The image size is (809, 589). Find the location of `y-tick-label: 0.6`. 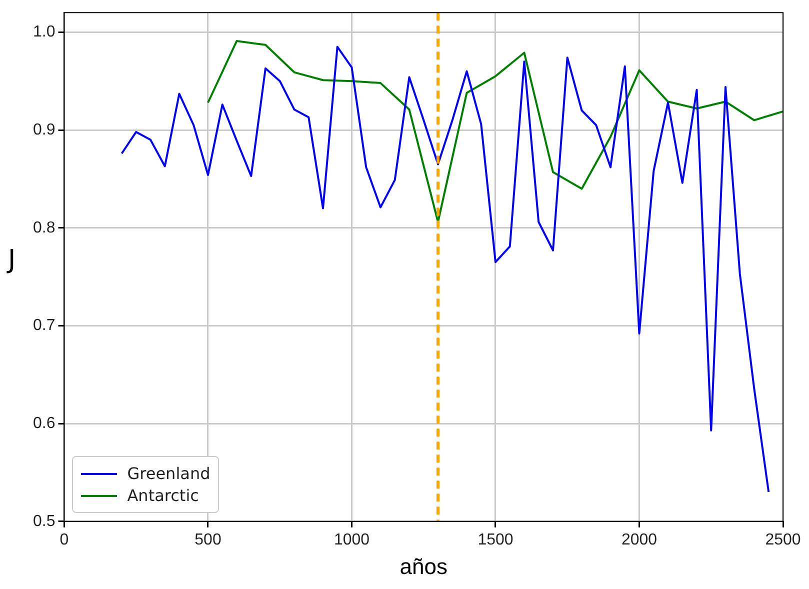

y-tick-label: 0.6 is located at coordinates (44, 423).